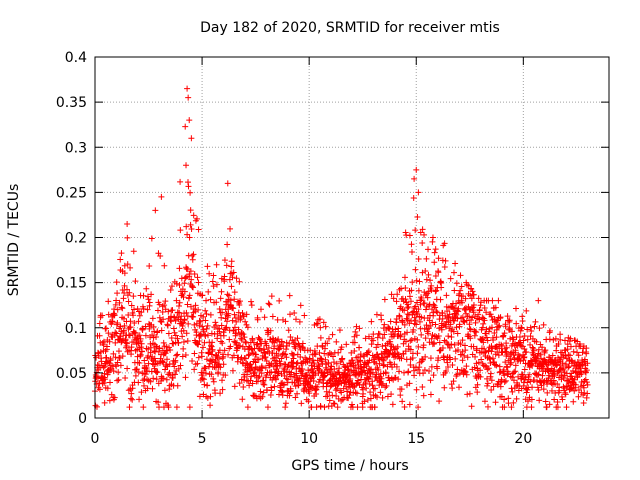 The height and width of the screenshot is (480, 640). I want to click on y-tick-label: 0.15, so click(71, 284).